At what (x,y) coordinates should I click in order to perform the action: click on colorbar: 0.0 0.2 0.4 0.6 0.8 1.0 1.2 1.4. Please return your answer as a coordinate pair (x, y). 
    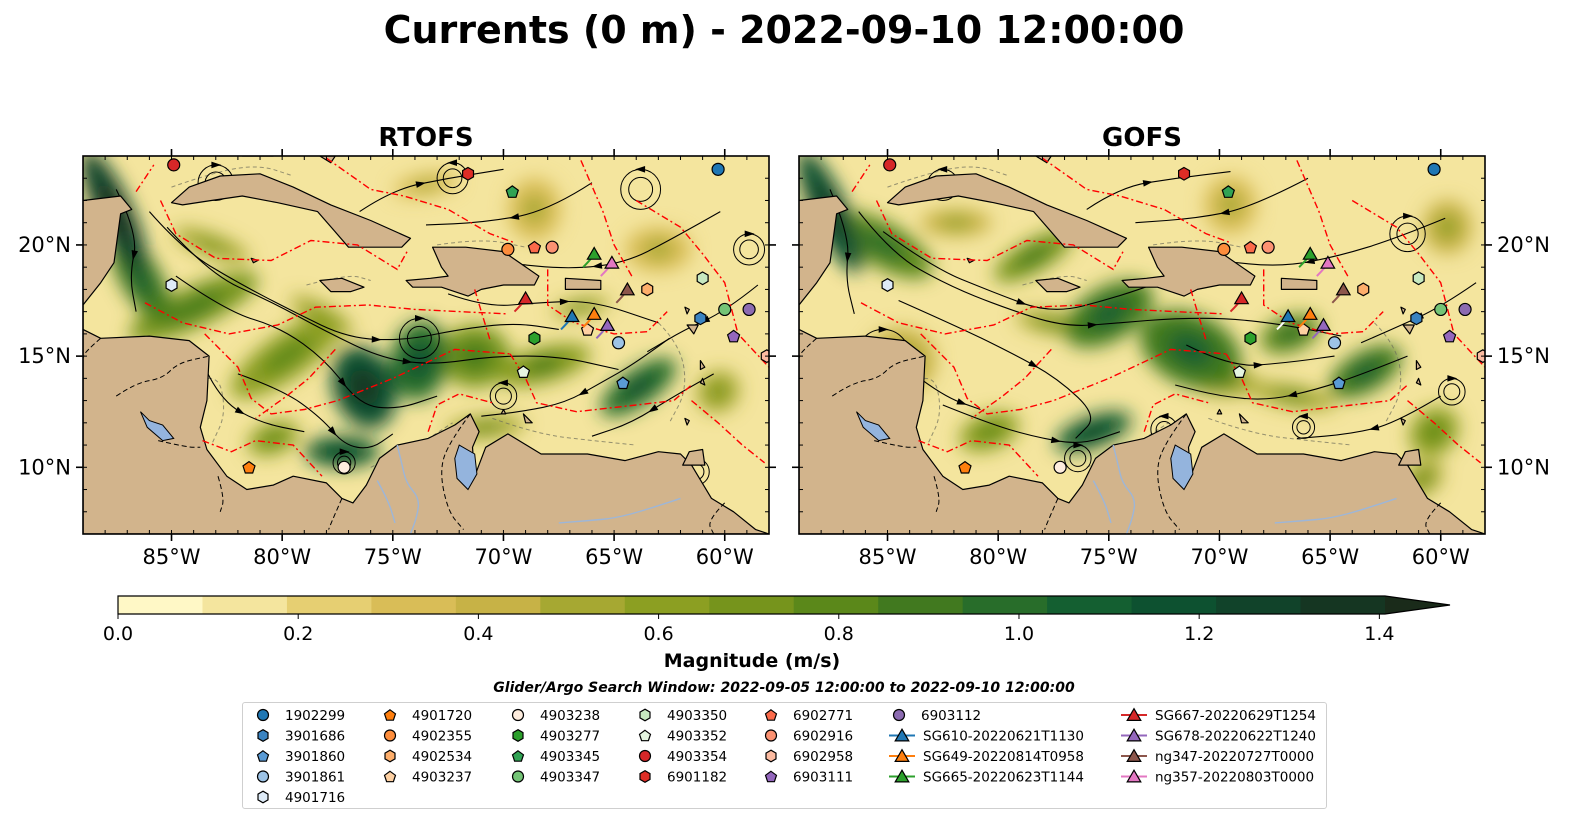
    Looking at the image, I should click on (777, 620).